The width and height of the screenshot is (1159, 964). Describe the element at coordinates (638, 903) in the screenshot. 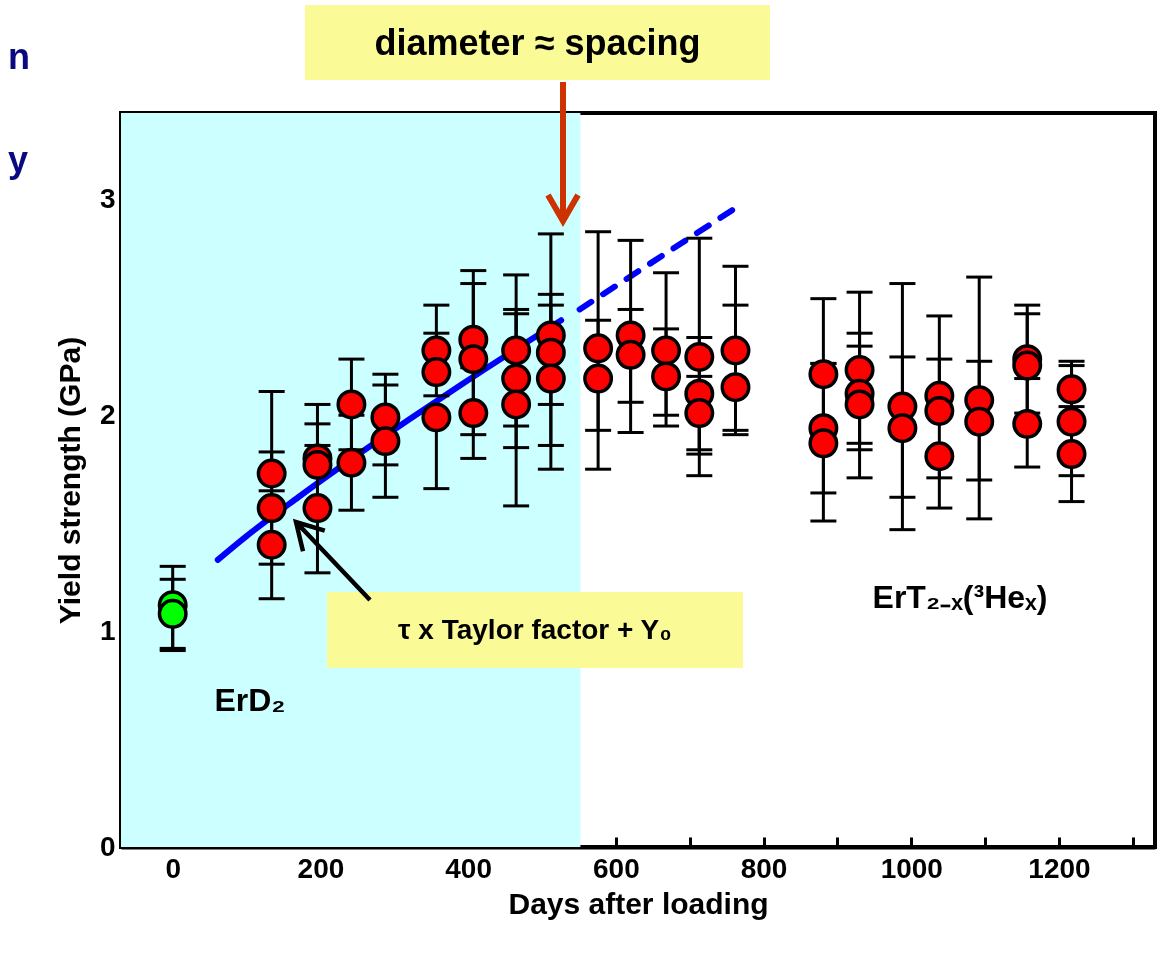

I see `x-axis-title: Days after loading` at that location.